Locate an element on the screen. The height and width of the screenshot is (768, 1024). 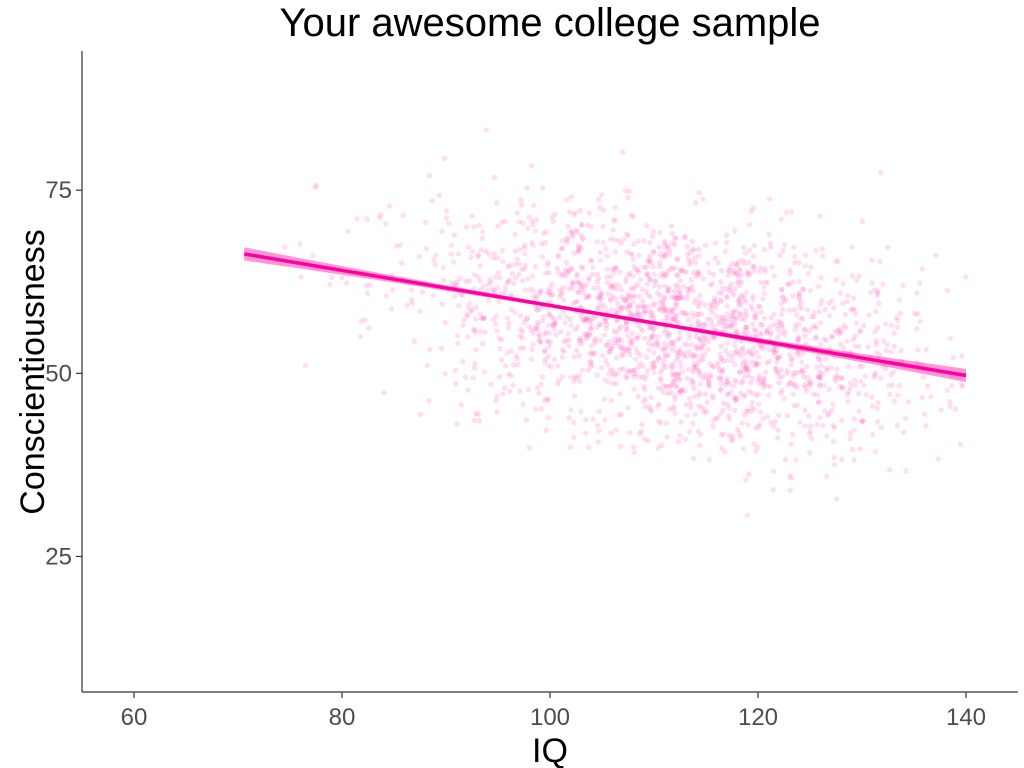
x-axis-ticks: 60 80 100 120 140 is located at coordinates (553, 711).